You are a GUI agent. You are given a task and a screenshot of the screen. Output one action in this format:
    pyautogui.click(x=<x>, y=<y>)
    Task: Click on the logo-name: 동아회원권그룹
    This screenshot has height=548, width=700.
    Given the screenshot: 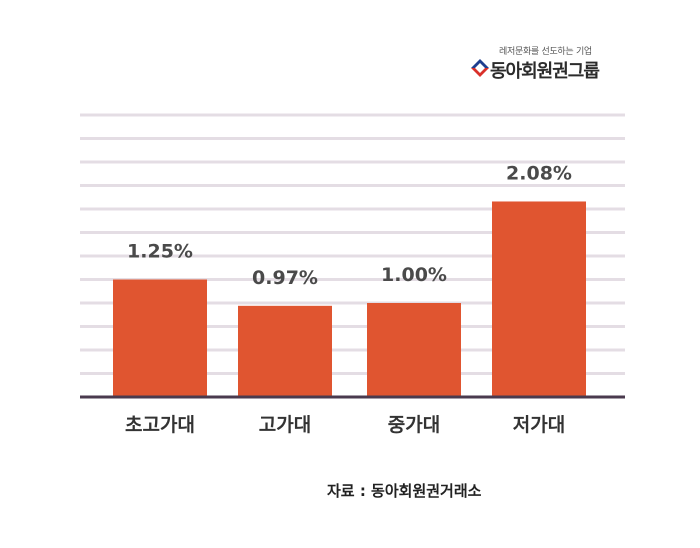 What is the action you would take?
    pyautogui.click(x=545, y=71)
    